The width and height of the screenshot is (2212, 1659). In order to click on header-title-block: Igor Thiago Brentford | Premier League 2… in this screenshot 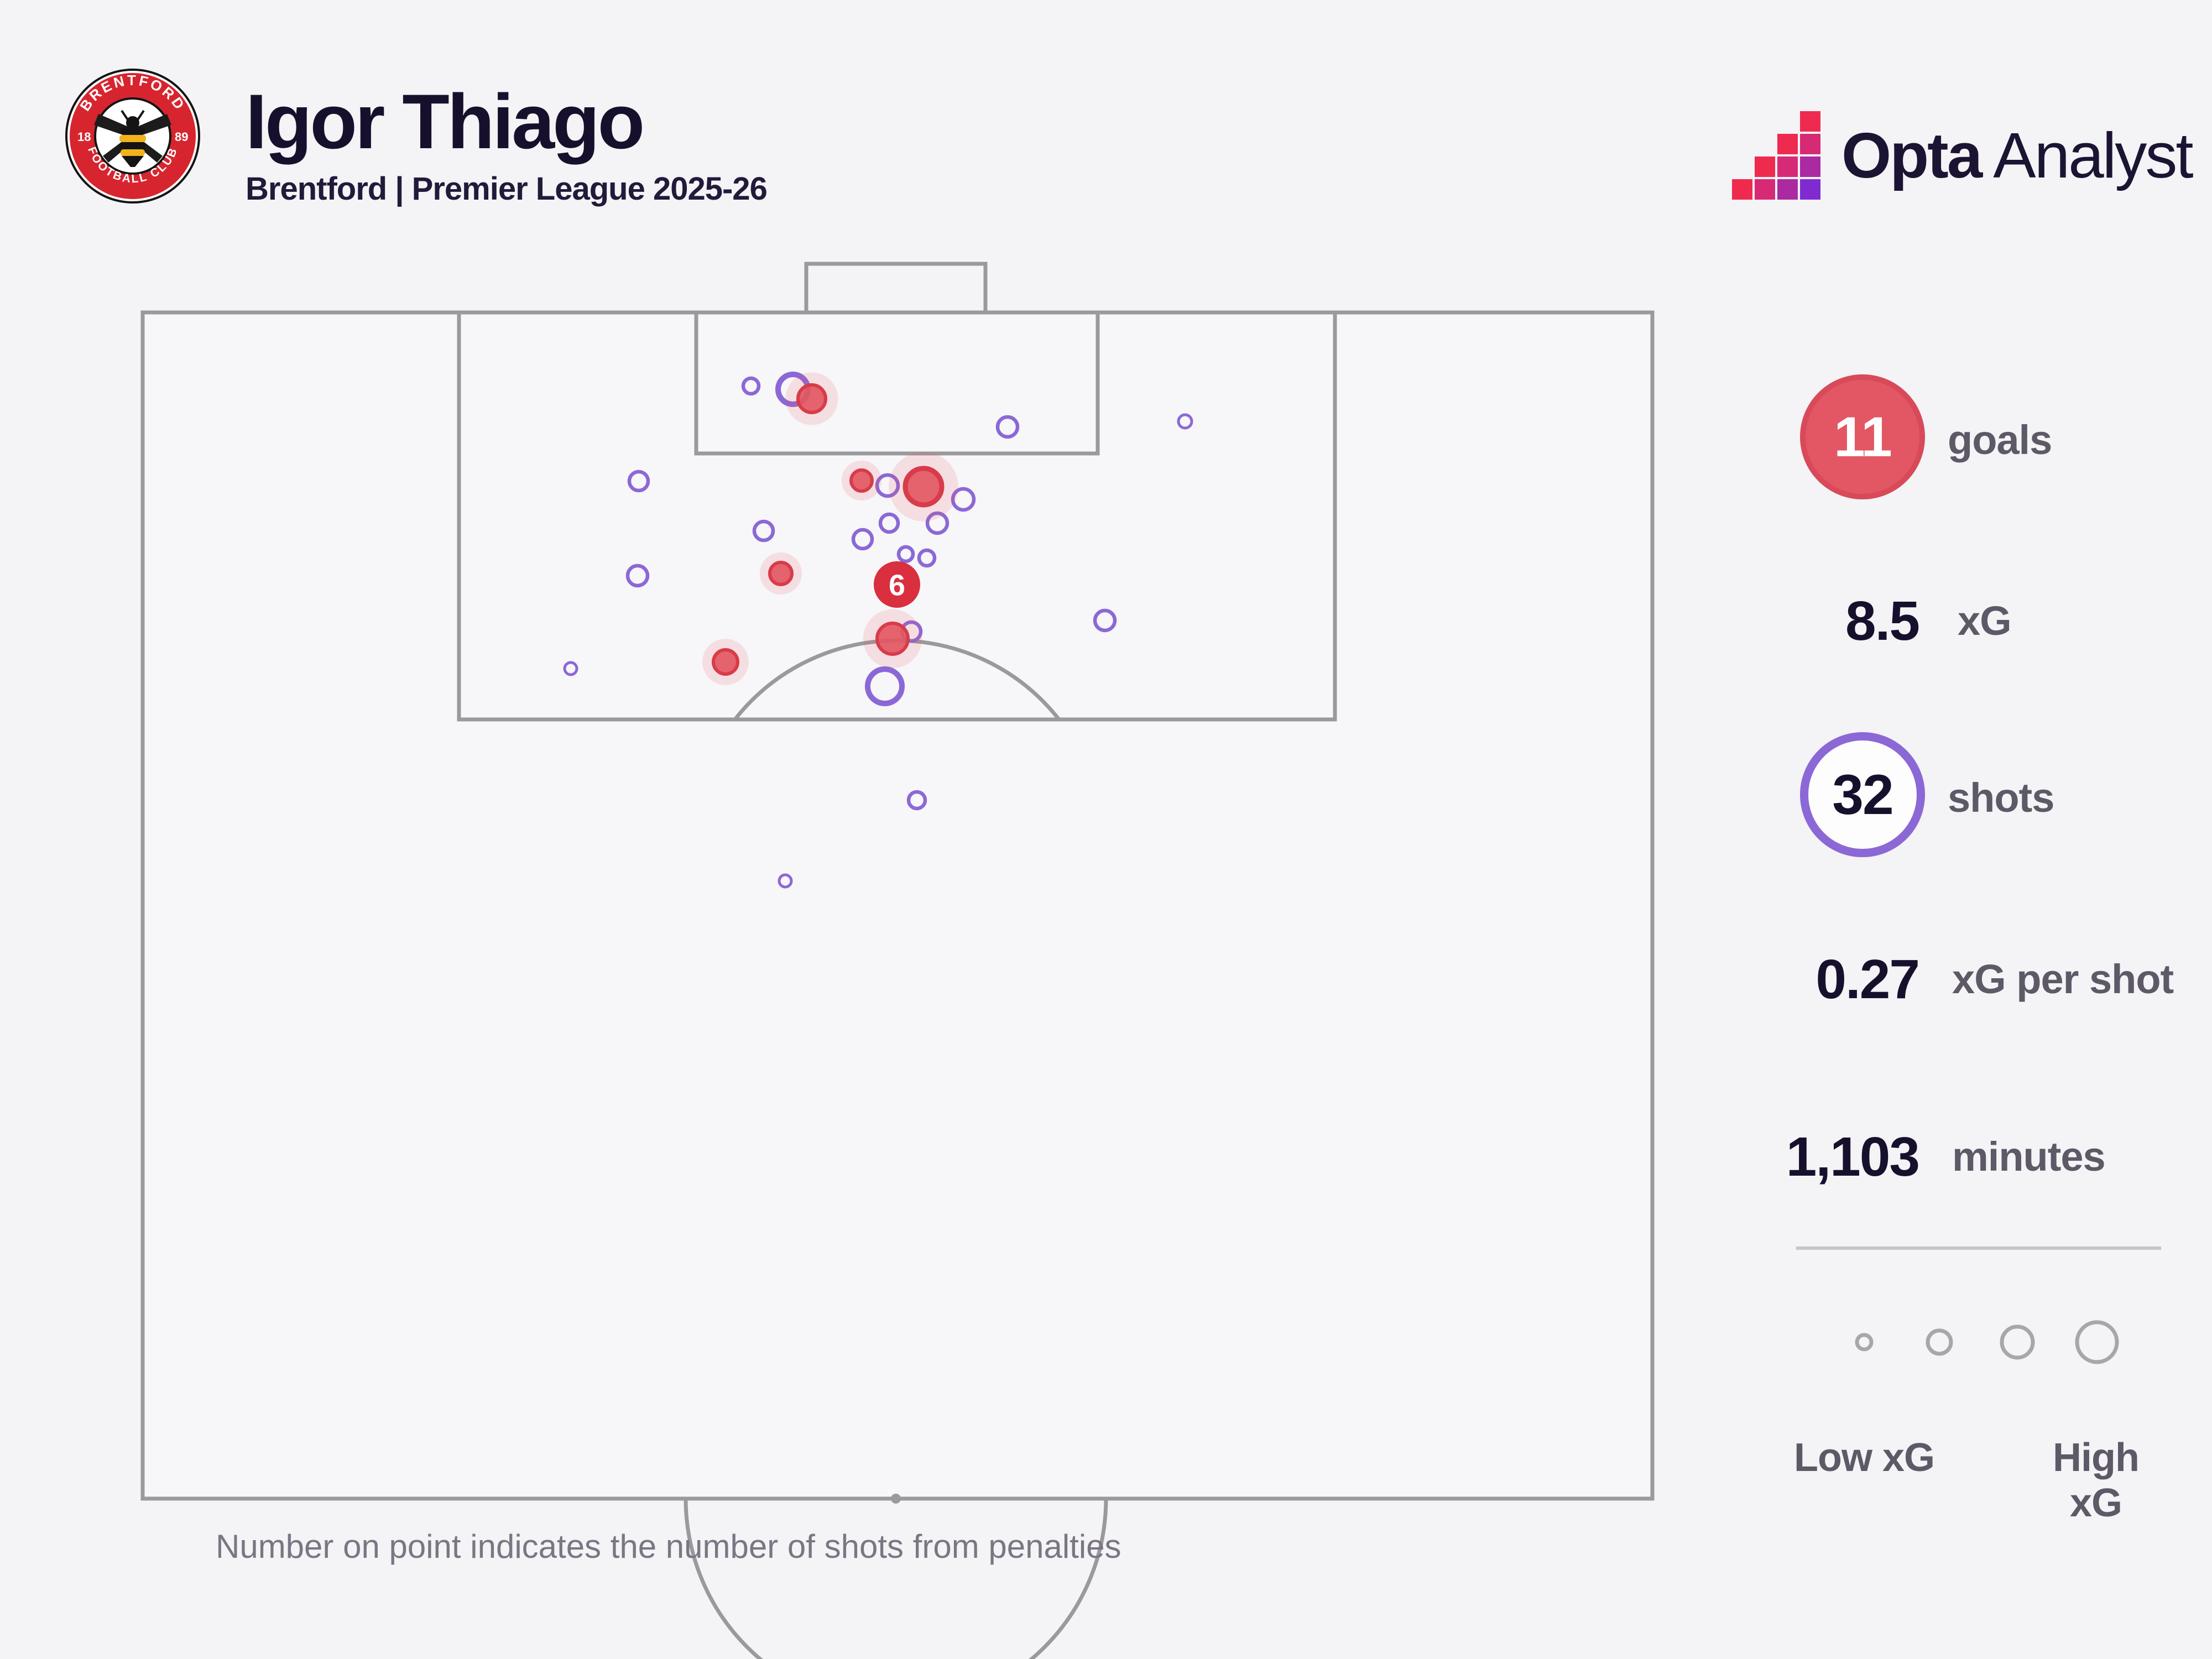, I will do `click(507, 143)`.